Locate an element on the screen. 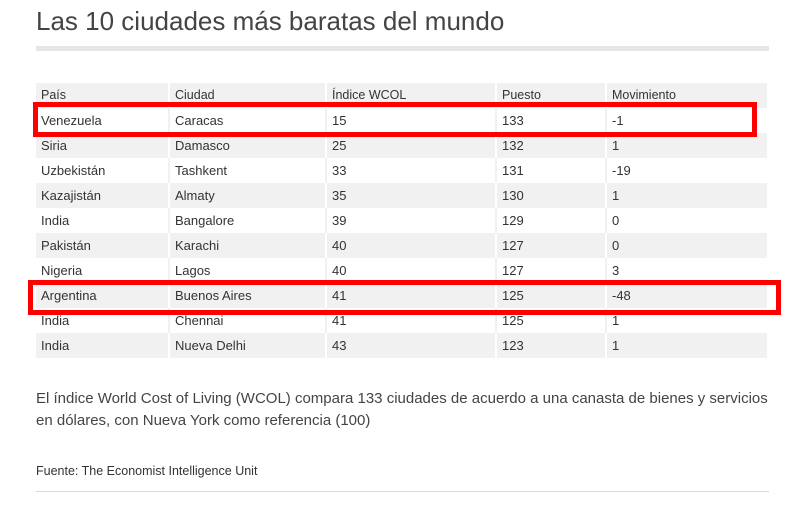 This screenshot has height=513, width=797. table-row: Uzbekistán Tashkent 33 131 -19 is located at coordinates (401, 170).